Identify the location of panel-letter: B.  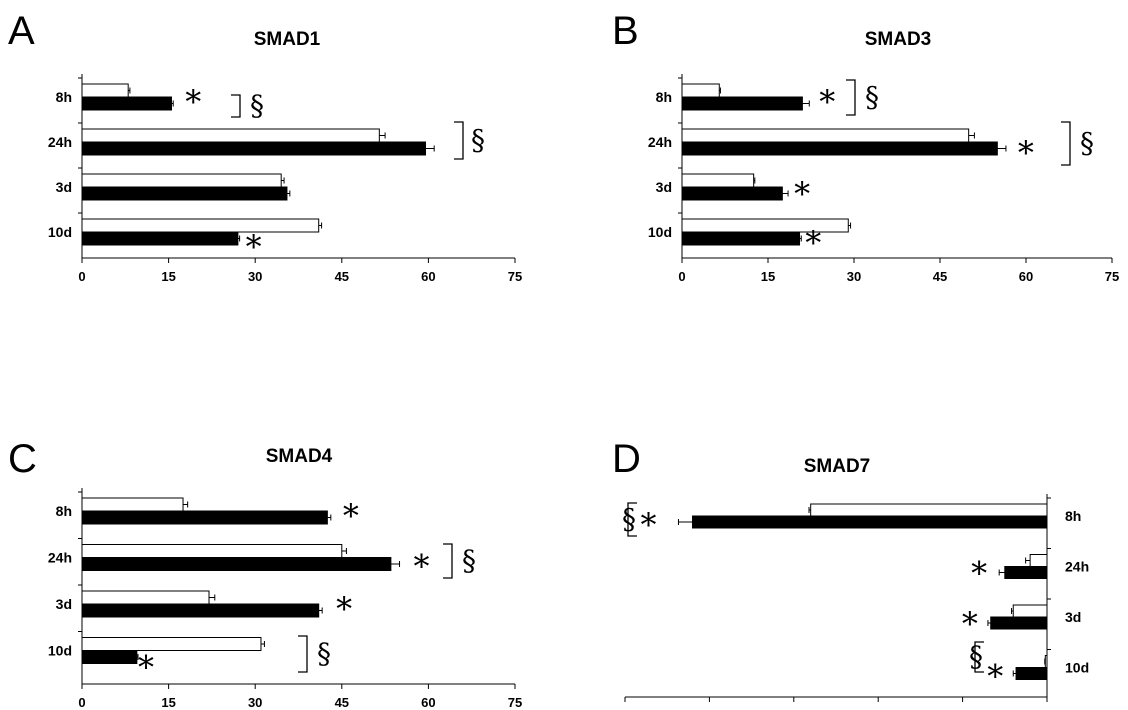
(625, 31).